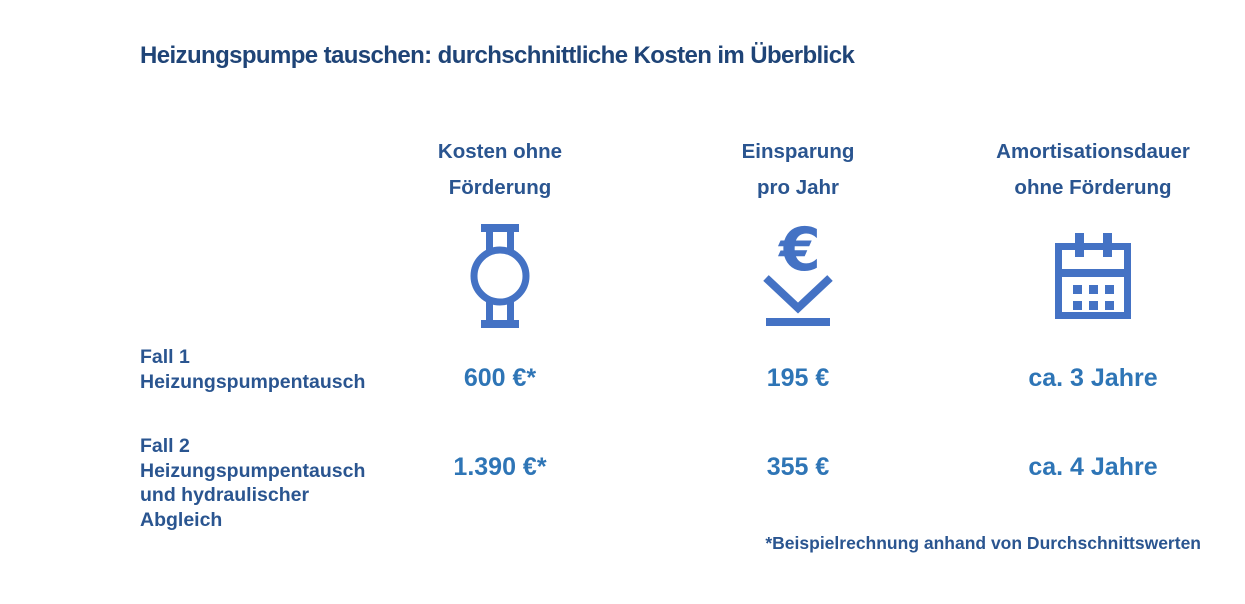 Image resolution: width=1245 pixels, height=604 pixels. What do you see at coordinates (500, 187) in the screenshot?
I see `column-header-line: Förderung` at bounding box center [500, 187].